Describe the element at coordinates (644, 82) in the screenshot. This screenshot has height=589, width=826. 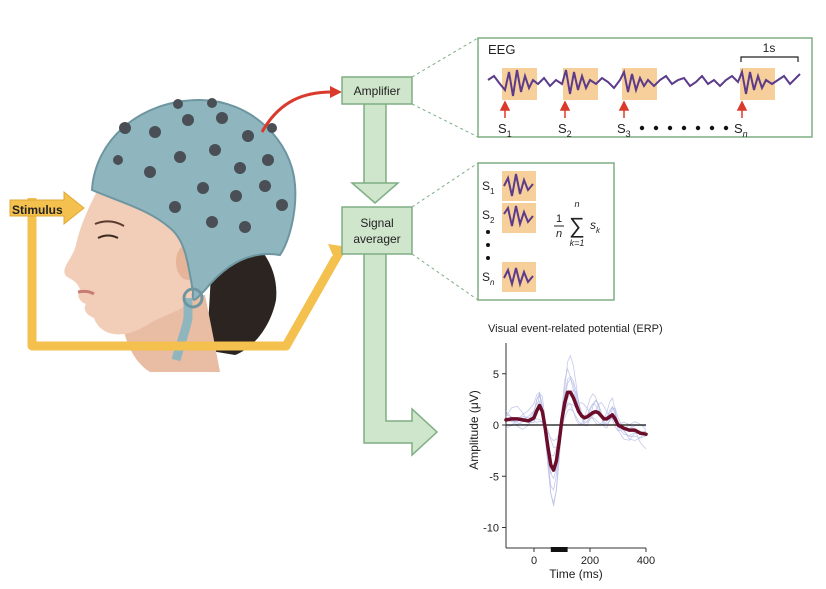
I see `eeg-trace` at that location.